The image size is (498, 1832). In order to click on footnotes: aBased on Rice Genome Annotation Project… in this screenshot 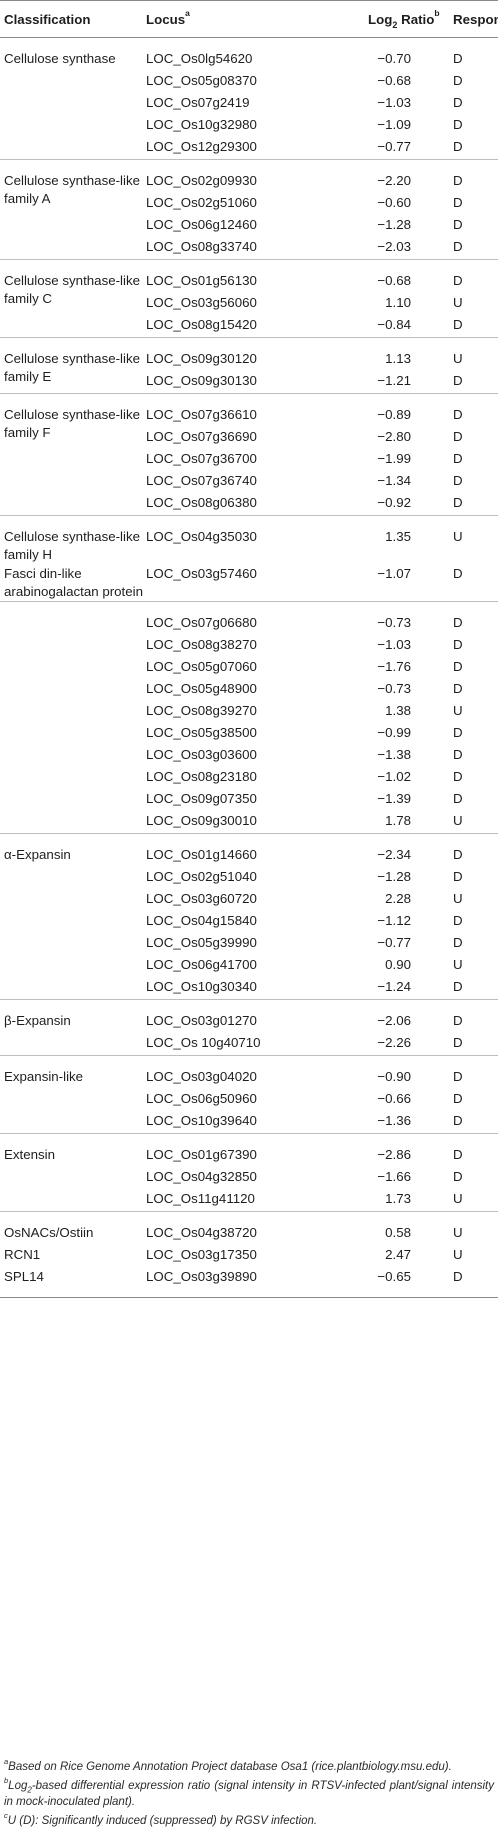, I will do `click(249, 1794)`.